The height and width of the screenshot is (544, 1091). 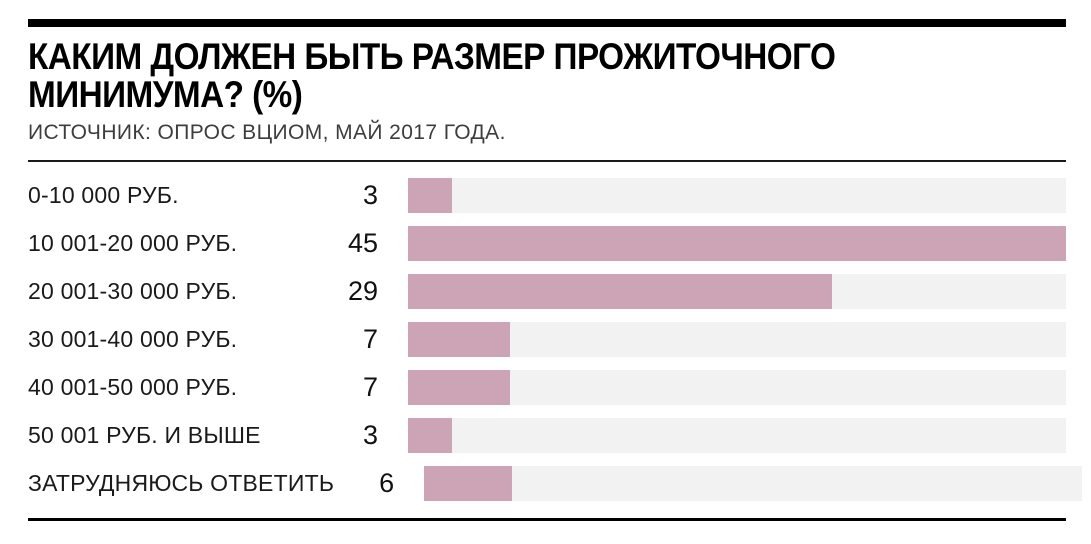 I want to click on top-accent-bar, so click(x=547, y=23).